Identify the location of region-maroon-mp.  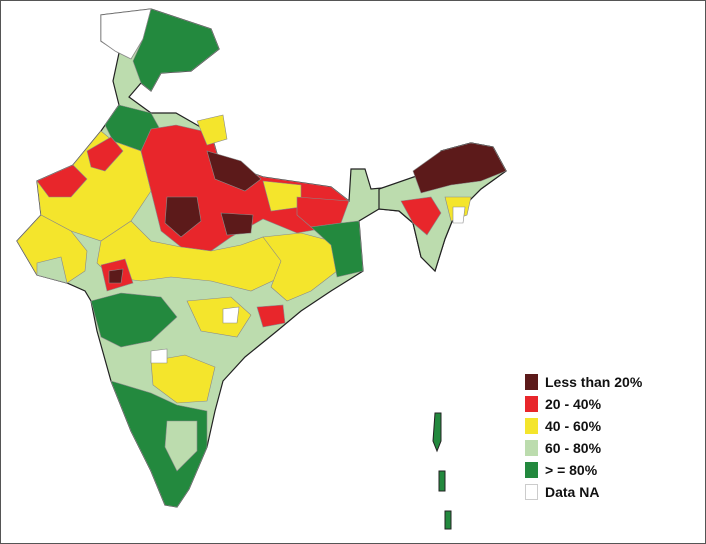
(116, 276).